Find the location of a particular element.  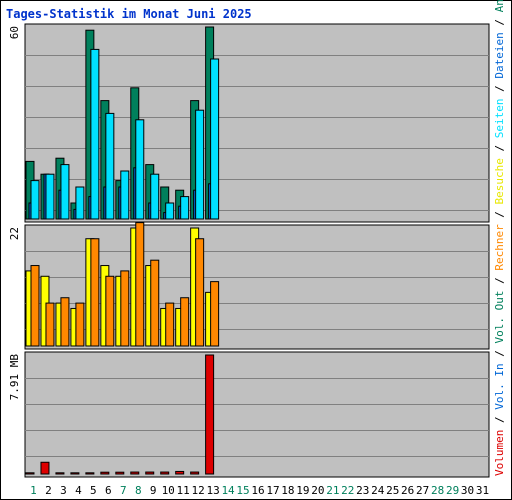

x-tick-label-23: 23 is located at coordinates (362, 490).